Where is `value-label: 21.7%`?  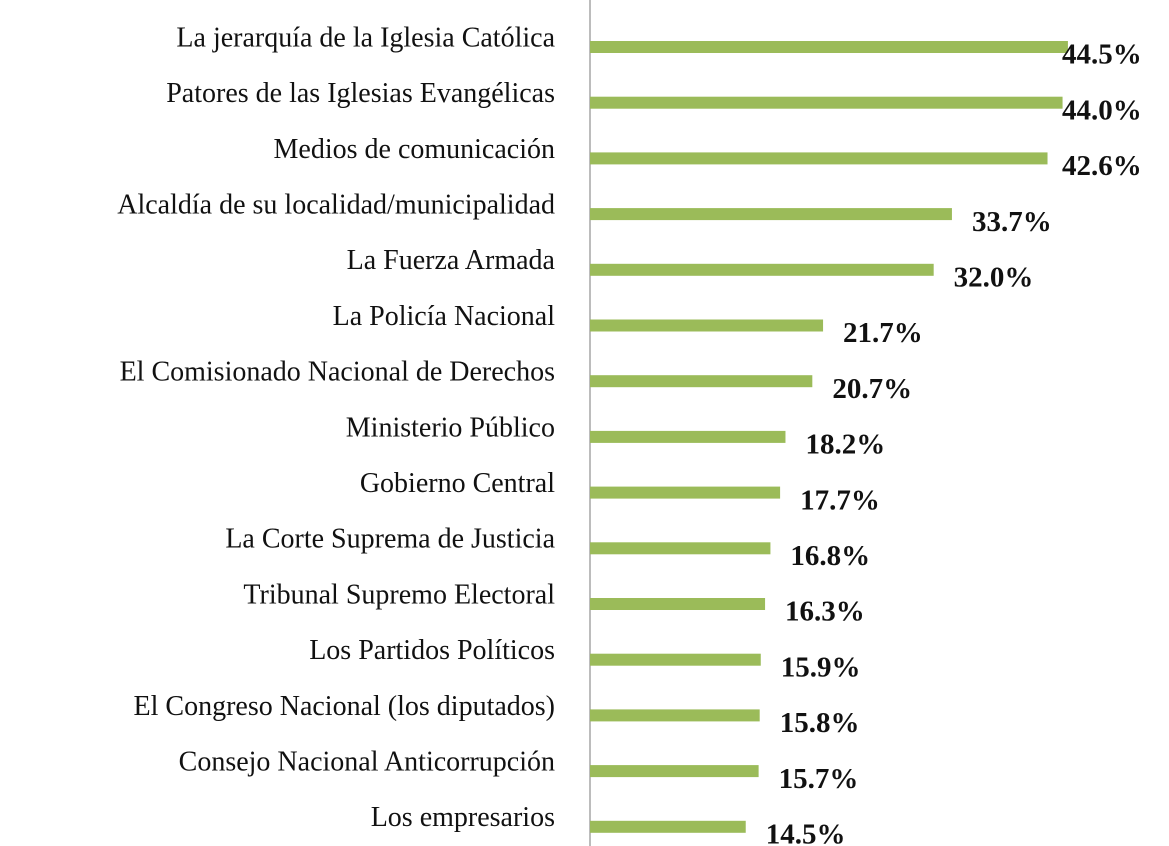
value-label: 21.7% is located at coordinates (883, 333).